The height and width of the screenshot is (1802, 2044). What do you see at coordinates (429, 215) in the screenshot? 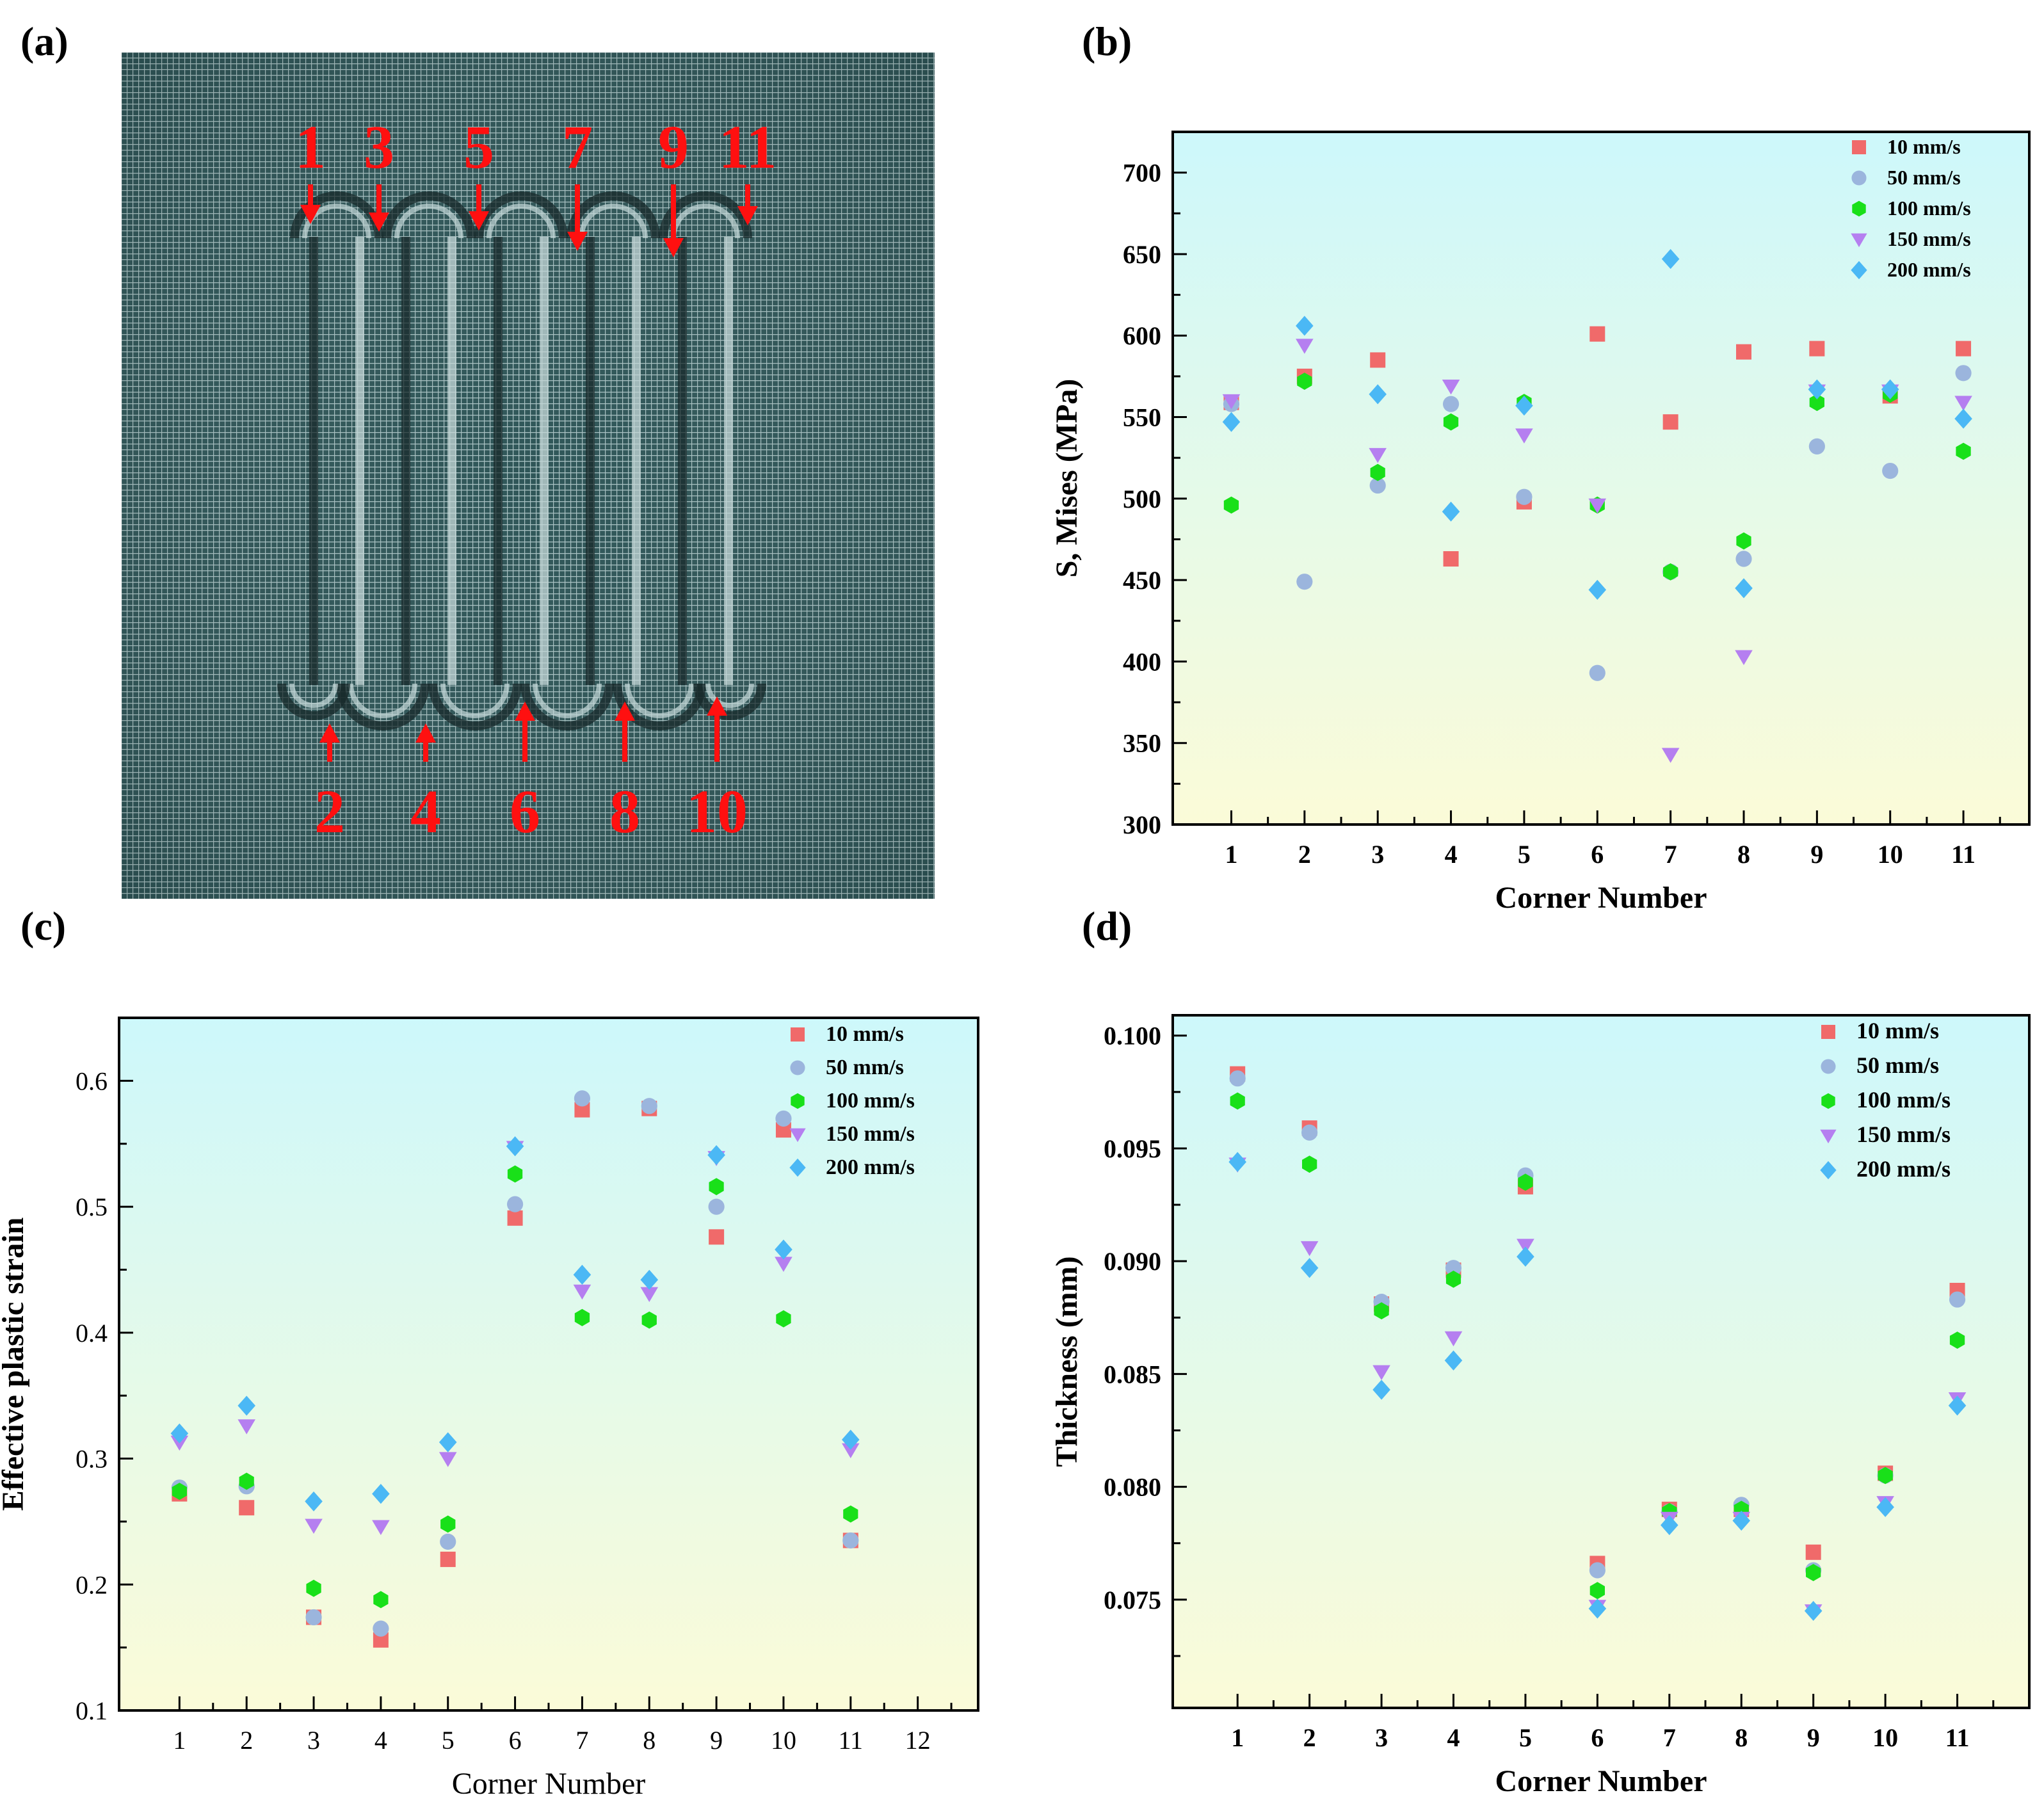
I see `channel-top-turn` at bounding box center [429, 215].